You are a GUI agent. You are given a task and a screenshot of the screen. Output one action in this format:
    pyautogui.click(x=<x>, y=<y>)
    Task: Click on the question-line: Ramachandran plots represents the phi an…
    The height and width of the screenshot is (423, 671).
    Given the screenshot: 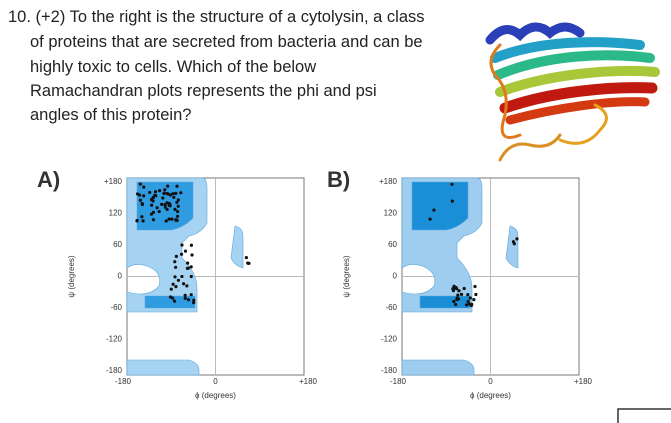 What is the action you would take?
    pyautogui.click(x=203, y=91)
    